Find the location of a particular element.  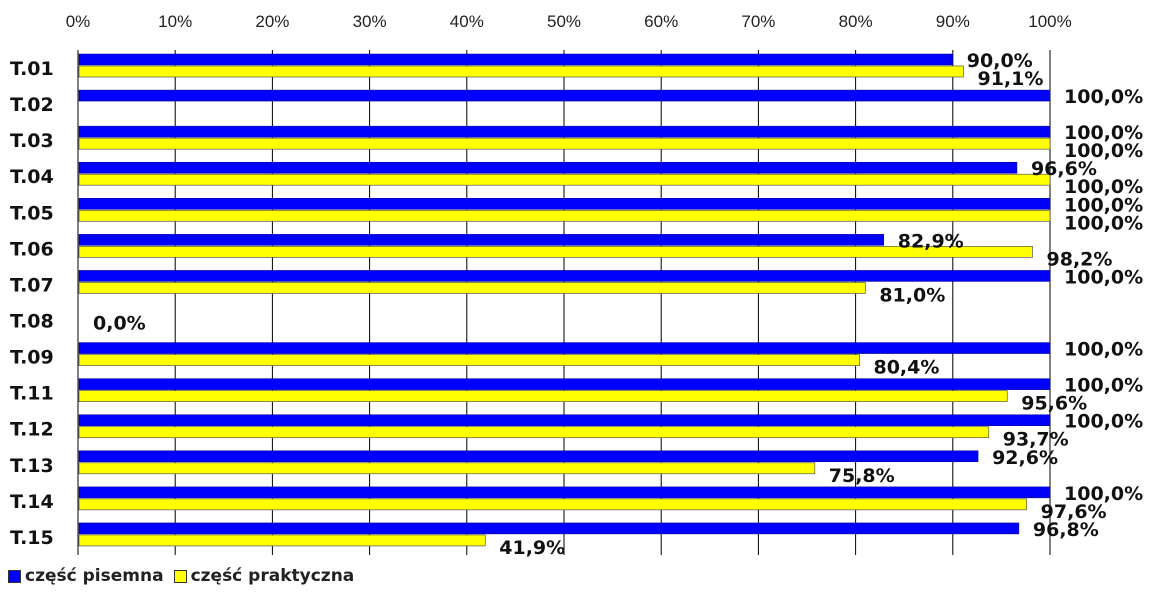

x-axis-tick-labels: 0% 10% 20% 30% 40% 50% 60% 70% 80% 90% 100% is located at coordinates (569, 21).